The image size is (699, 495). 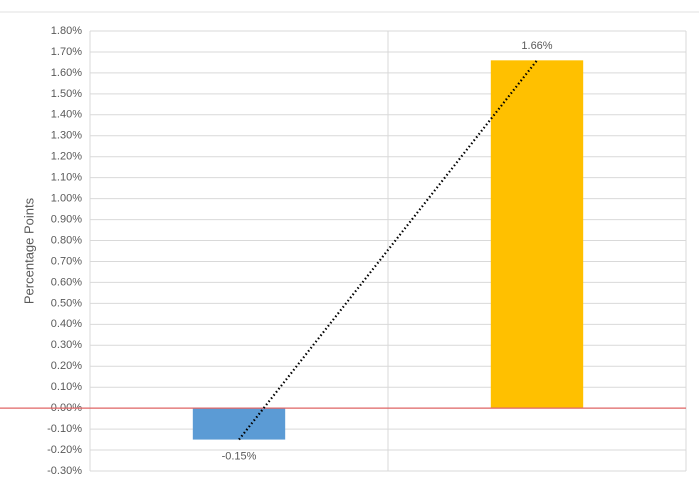 I want to click on y-tick-label: 0.10%, so click(x=66, y=387).